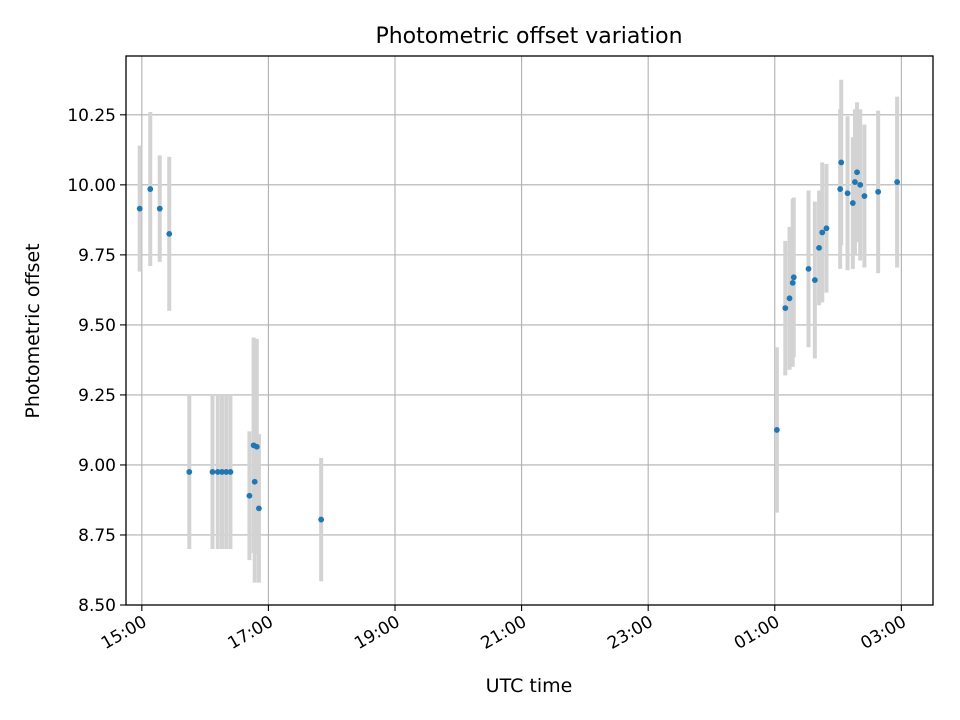  I want to click on y-tick-label: 9.50, so click(97, 326).